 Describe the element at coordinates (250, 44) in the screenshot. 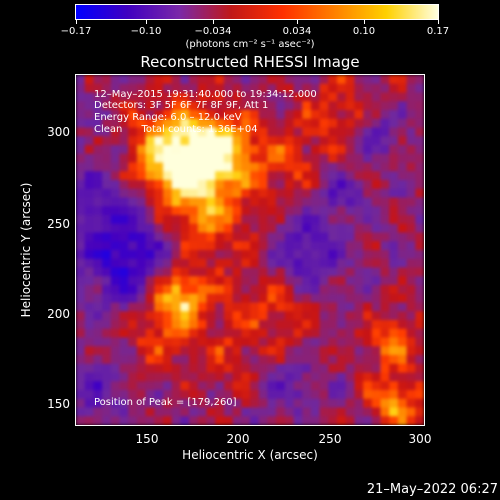

I see `colorbar-units-label: (photons cm⁻² s⁻¹ asec⁻²)` at that location.